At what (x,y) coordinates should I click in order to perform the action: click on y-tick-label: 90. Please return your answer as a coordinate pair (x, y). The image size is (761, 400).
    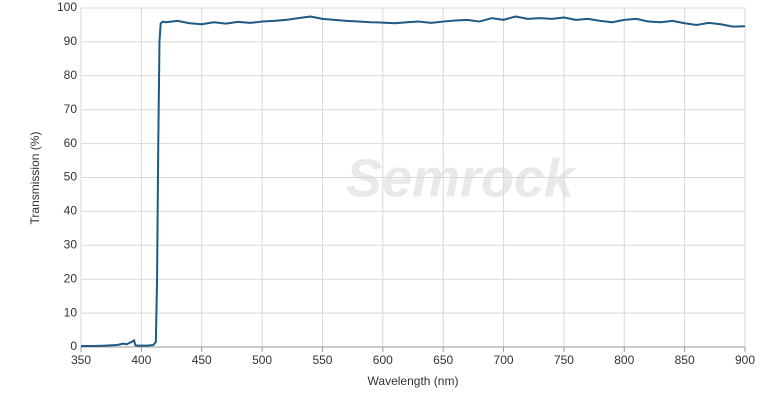
    Looking at the image, I should click on (71, 41).